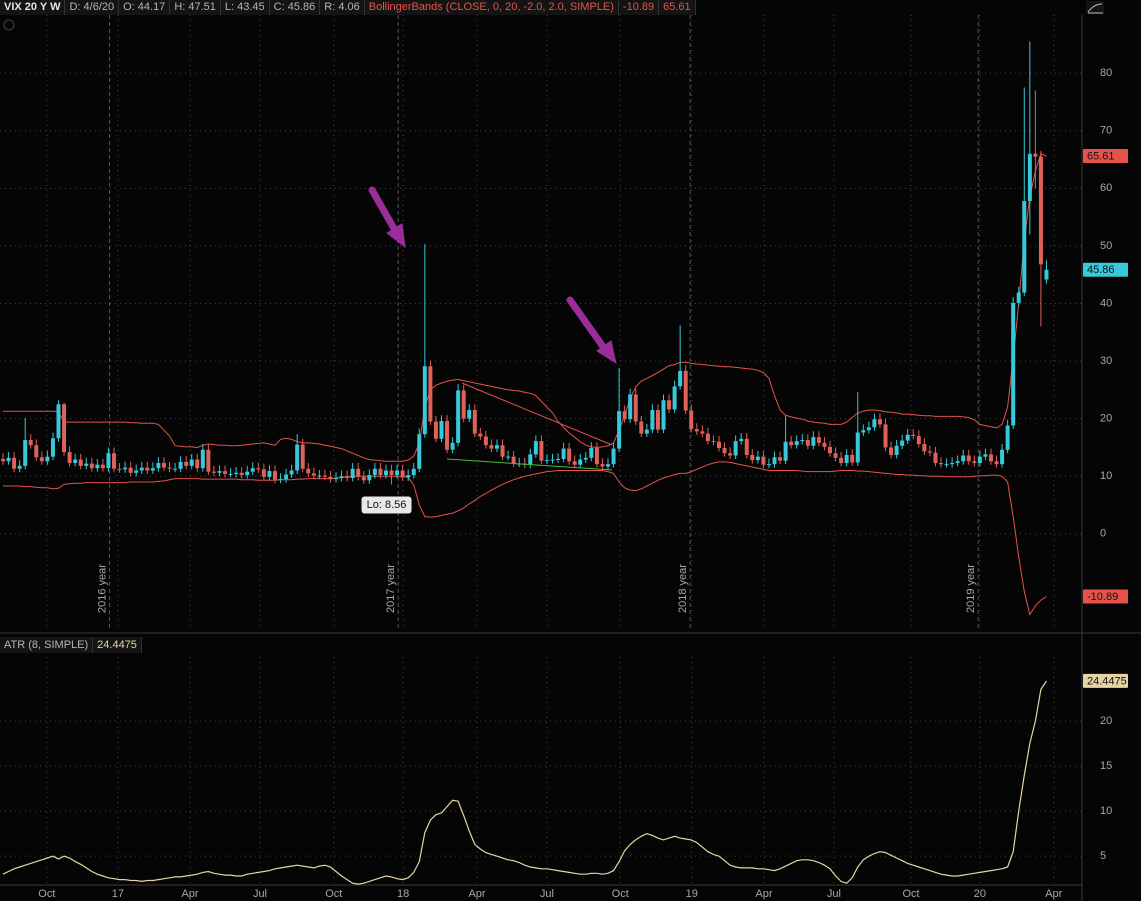 The height and width of the screenshot is (901, 1141). Describe the element at coordinates (9, 25) in the screenshot. I see `info-icon` at that location.